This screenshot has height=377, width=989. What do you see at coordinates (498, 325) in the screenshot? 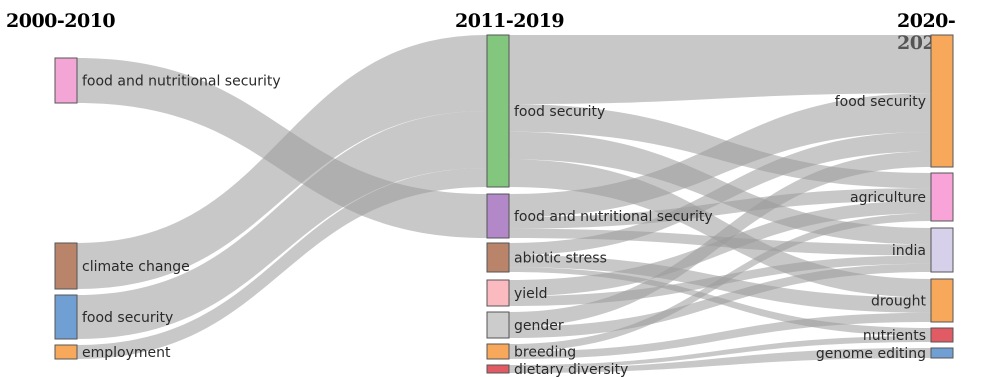
I see `node-n1_gender` at bounding box center [498, 325].